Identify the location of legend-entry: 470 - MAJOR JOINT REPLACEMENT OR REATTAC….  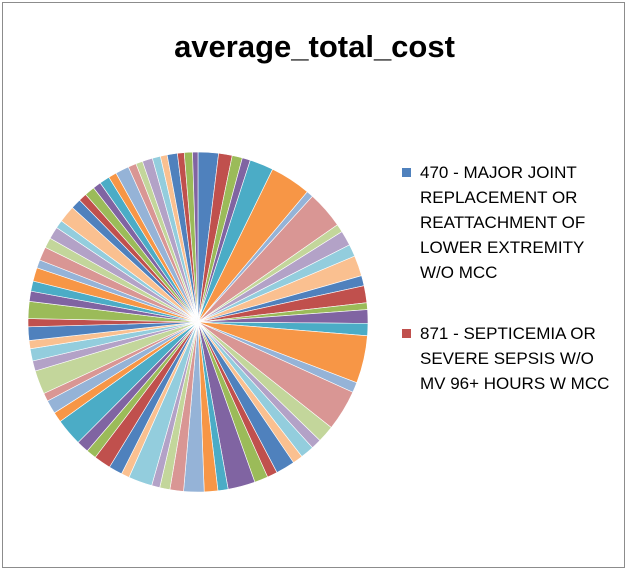
(508, 222).